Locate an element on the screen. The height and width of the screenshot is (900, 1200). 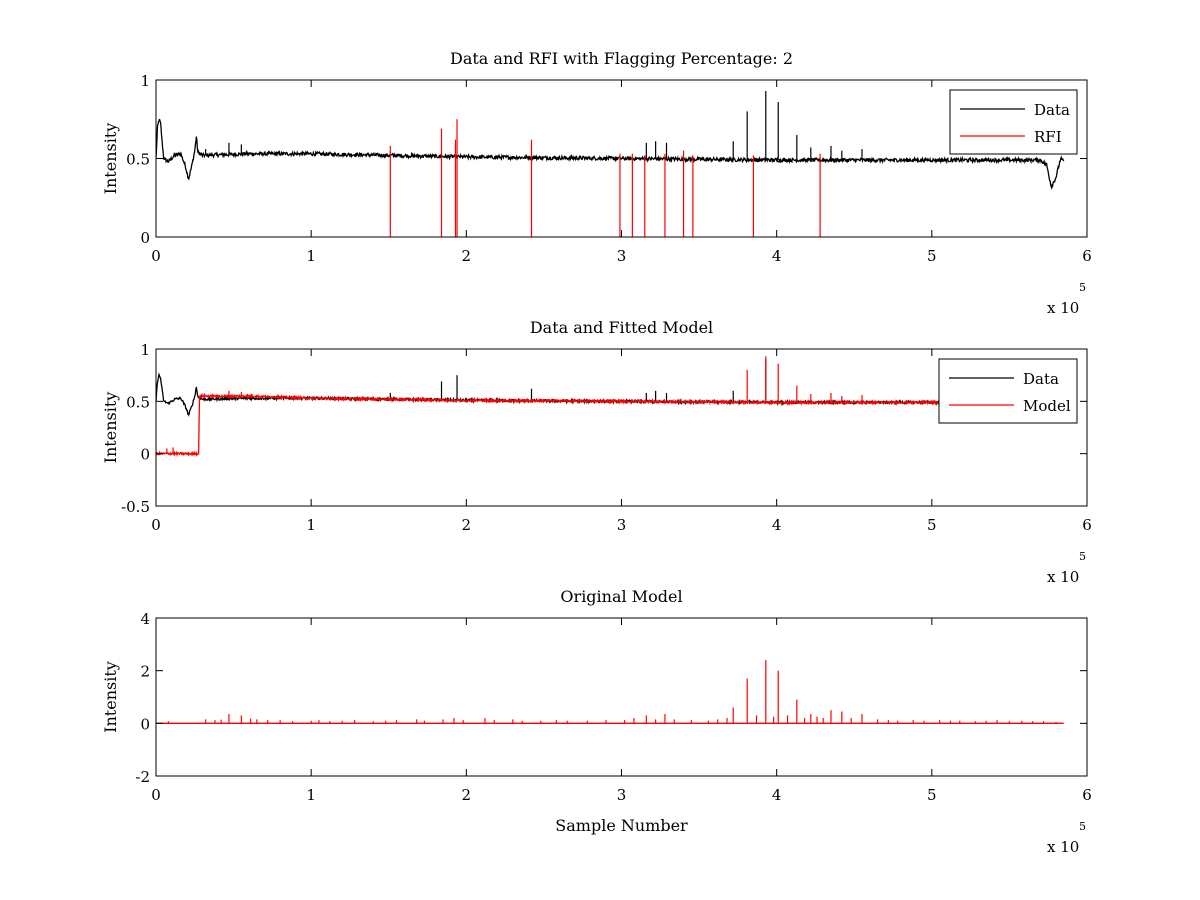
y-tick-label: 2 is located at coordinates (145, 672).